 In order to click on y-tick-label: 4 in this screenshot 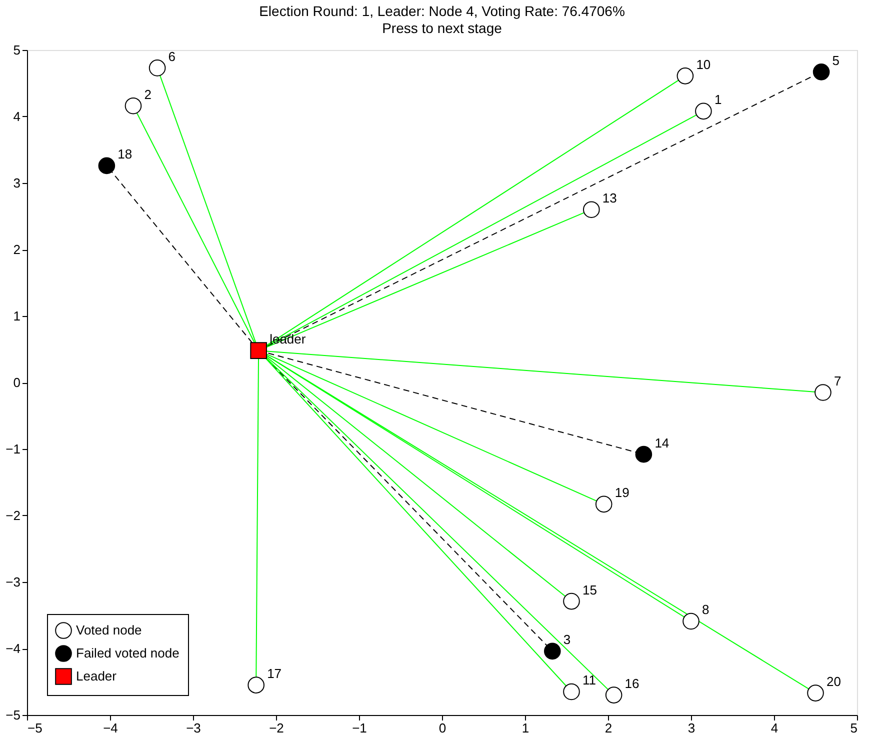, I will do `click(16, 116)`.